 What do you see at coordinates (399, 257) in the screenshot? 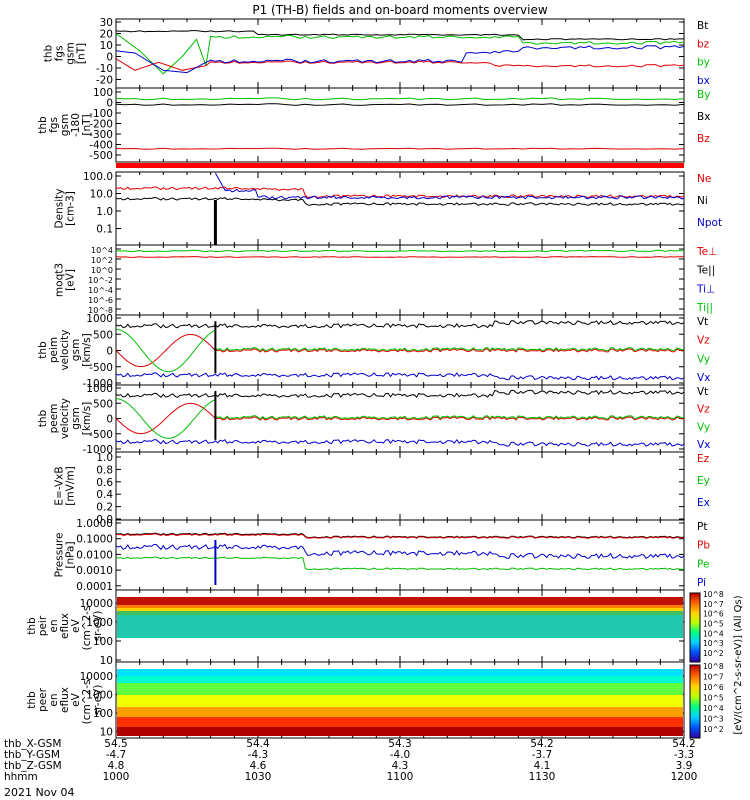
I see `series-te-perp` at bounding box center [399, 257].